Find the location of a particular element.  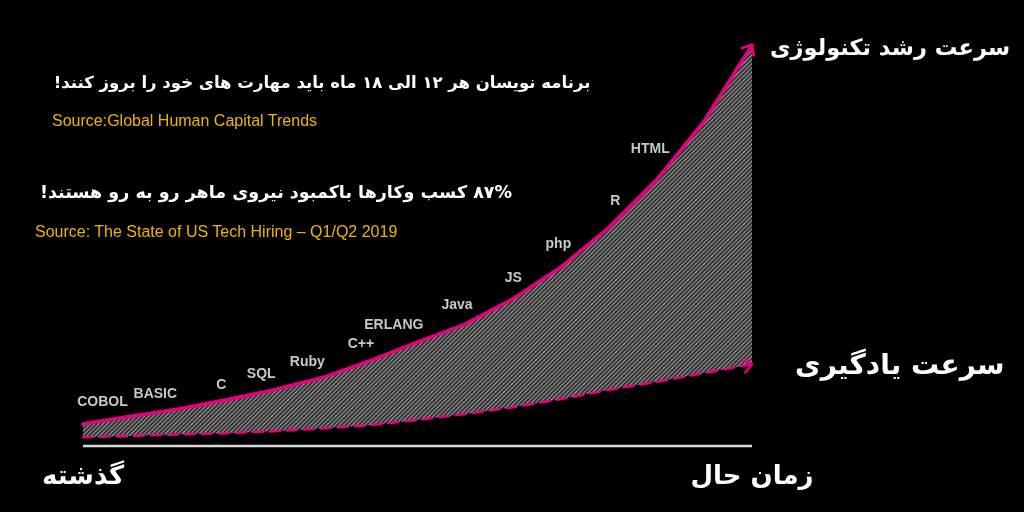

annotation: Source: The State of US Tech Hiring – Q1/Q2 2019 is located at coordinates (216, 231).